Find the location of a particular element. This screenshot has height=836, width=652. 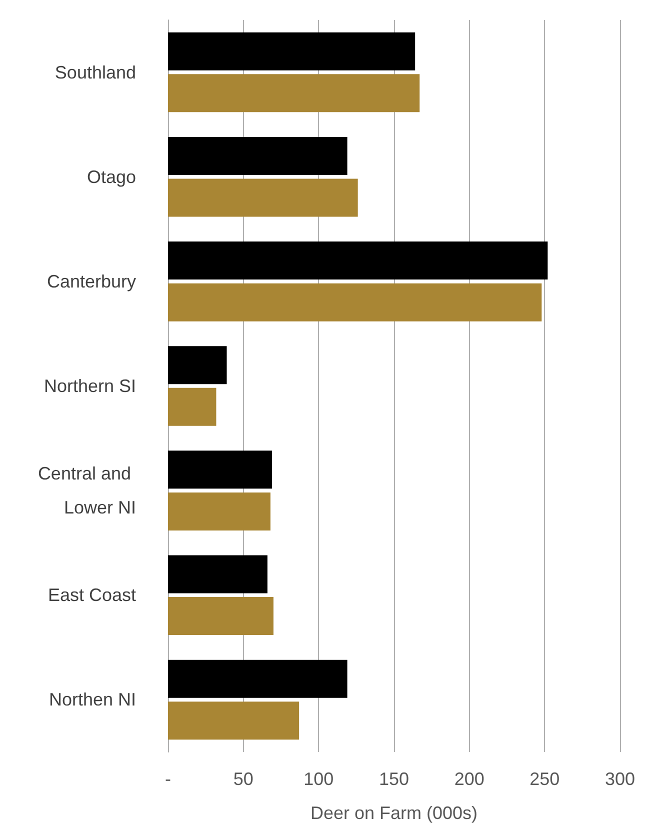

y-tick-label: Otago is located at coordinates (111, 176).